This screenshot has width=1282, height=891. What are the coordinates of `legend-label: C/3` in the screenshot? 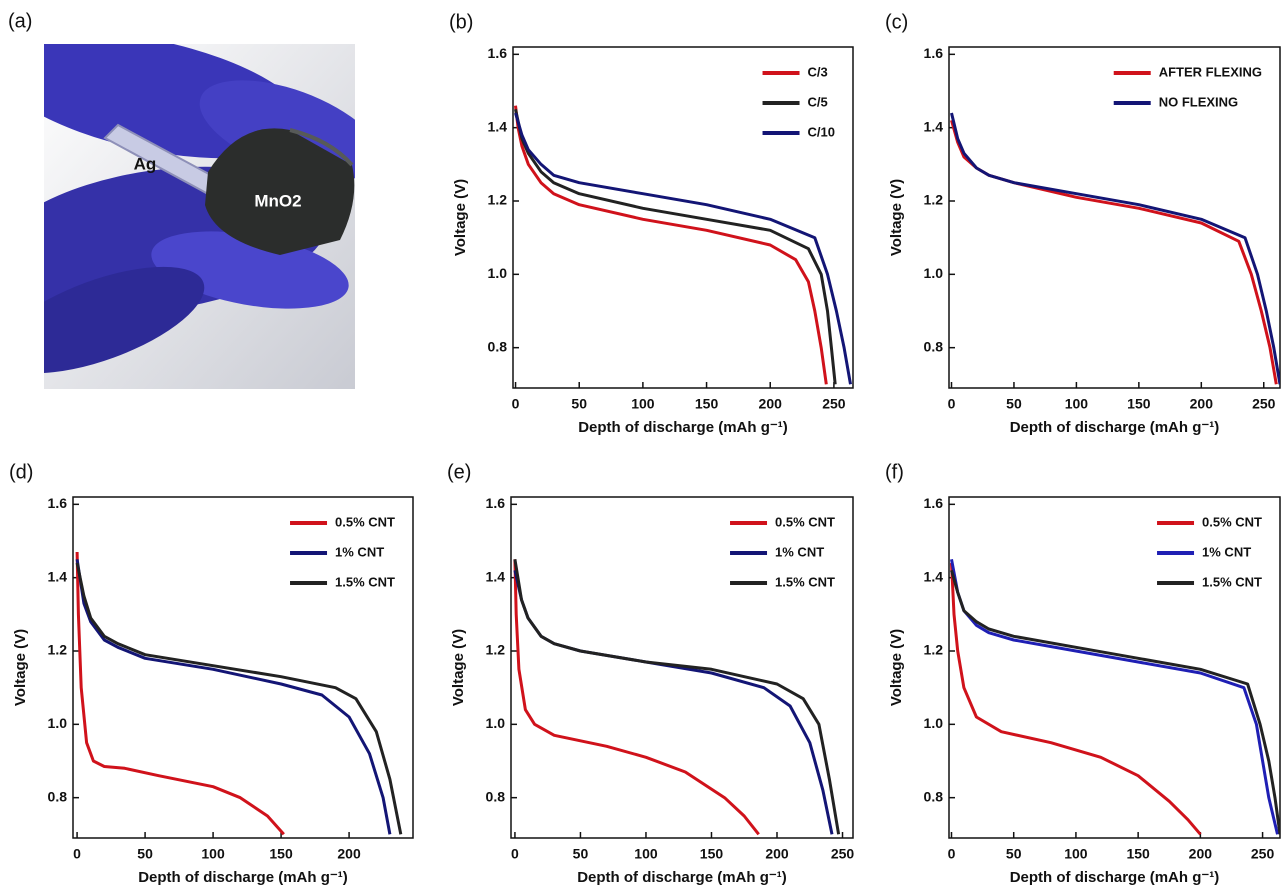 It's located at (818, 71).